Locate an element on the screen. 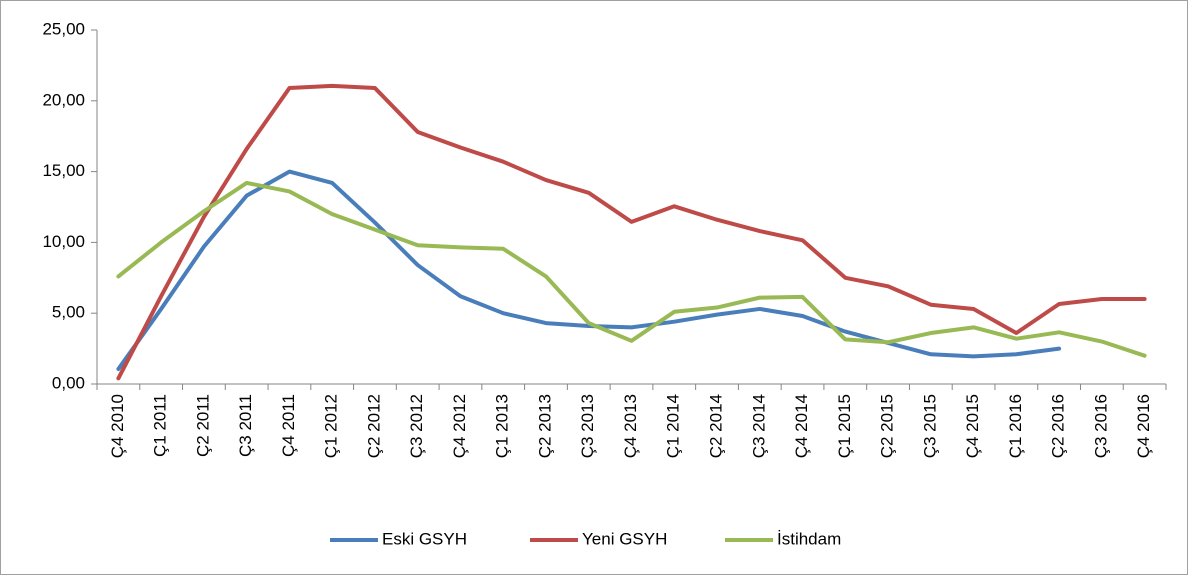 This screenshot has width=1188, height=575. y-tick-label: 10,00 is located at coordinates (63, 241).